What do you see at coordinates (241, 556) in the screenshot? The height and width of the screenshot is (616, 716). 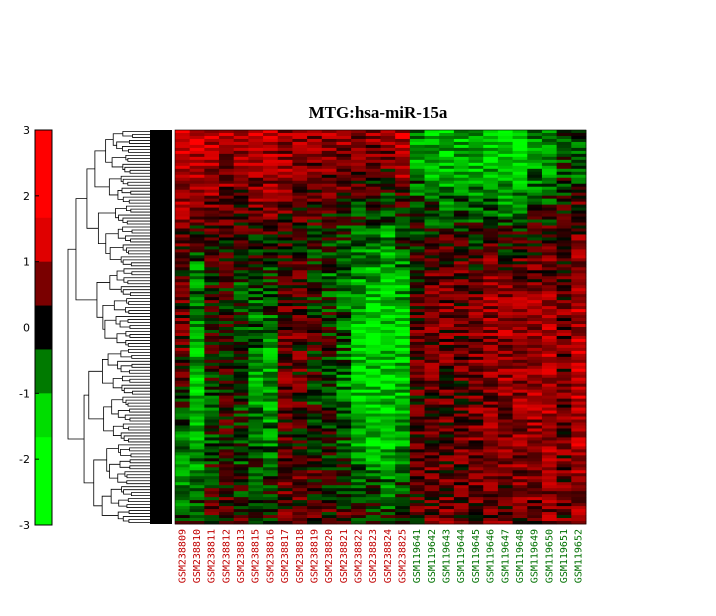 I see `sample-label: GSM238813` at bounding box center [241, 556].